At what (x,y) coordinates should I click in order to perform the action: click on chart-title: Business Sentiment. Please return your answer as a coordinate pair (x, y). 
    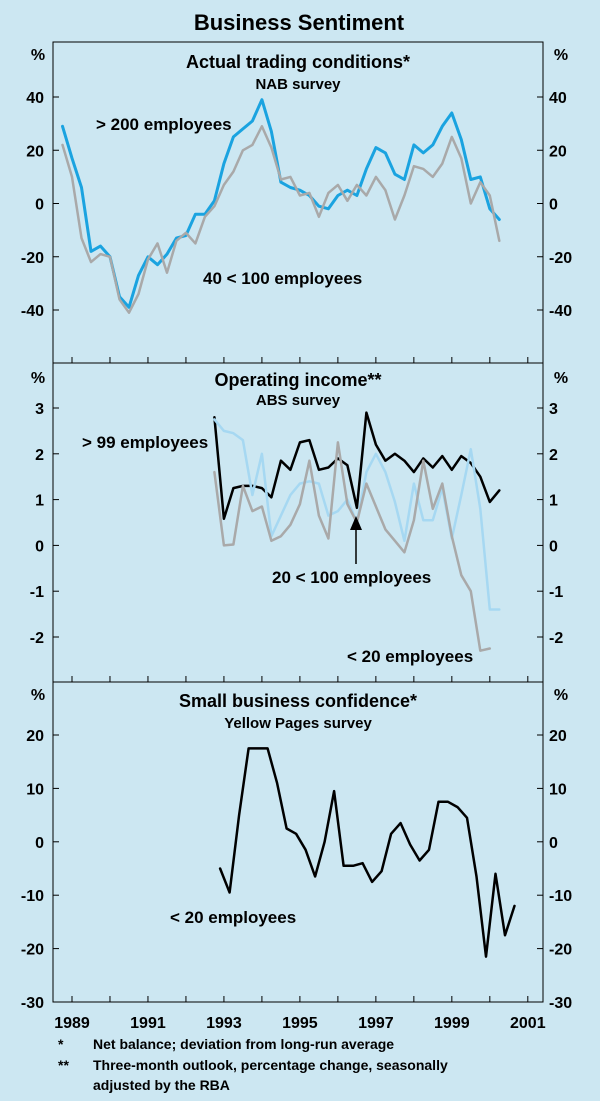
    Looking at the image, I should click on (299, 22).